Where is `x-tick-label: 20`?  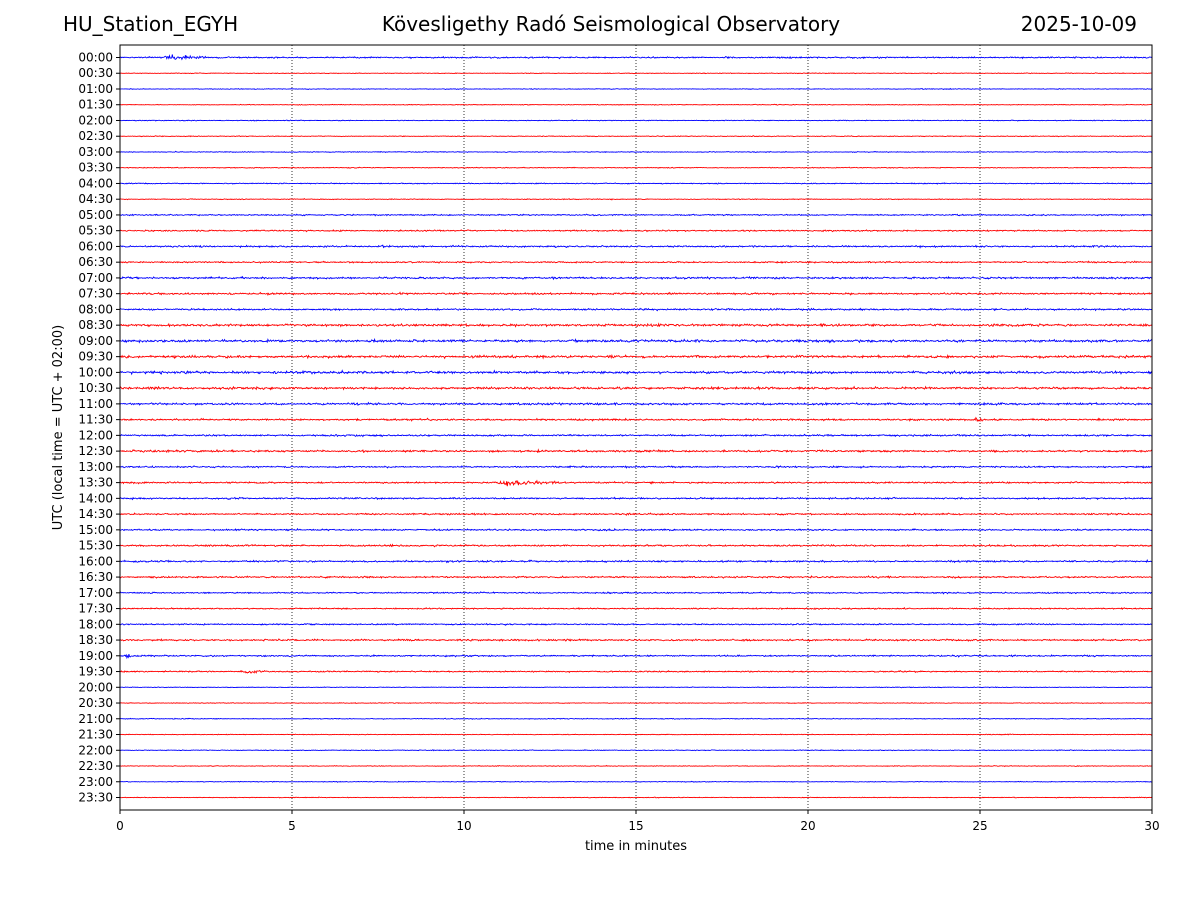 x-tick-label: 20 is located at coordinates (807, 826).